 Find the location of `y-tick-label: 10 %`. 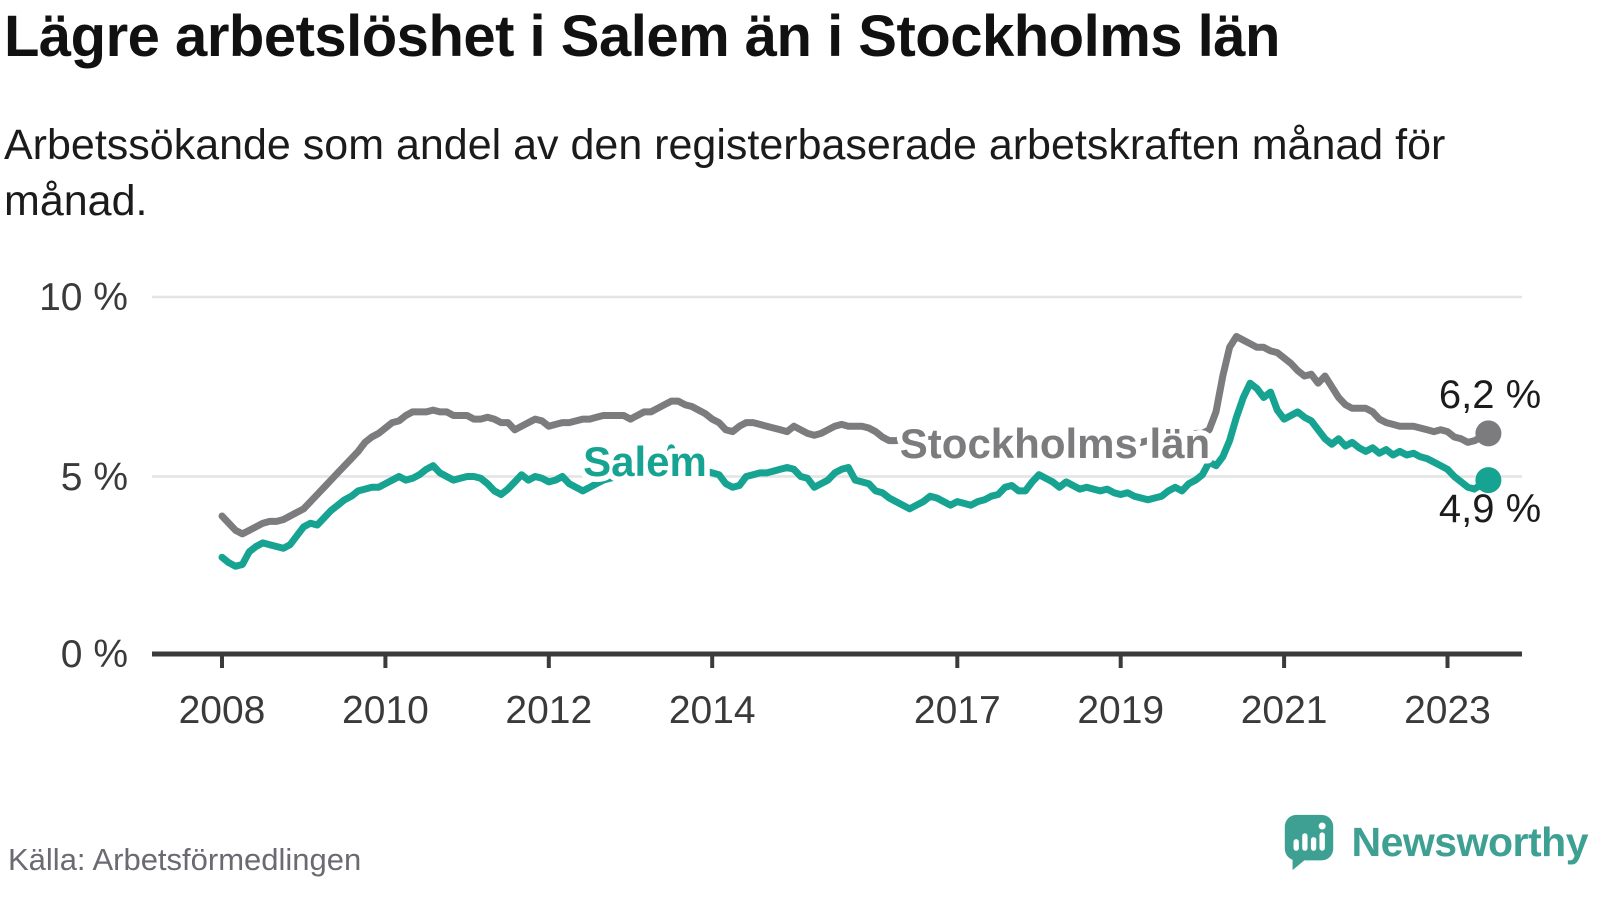

y-tick-label: 10 % is located at coordinates (83, 297).